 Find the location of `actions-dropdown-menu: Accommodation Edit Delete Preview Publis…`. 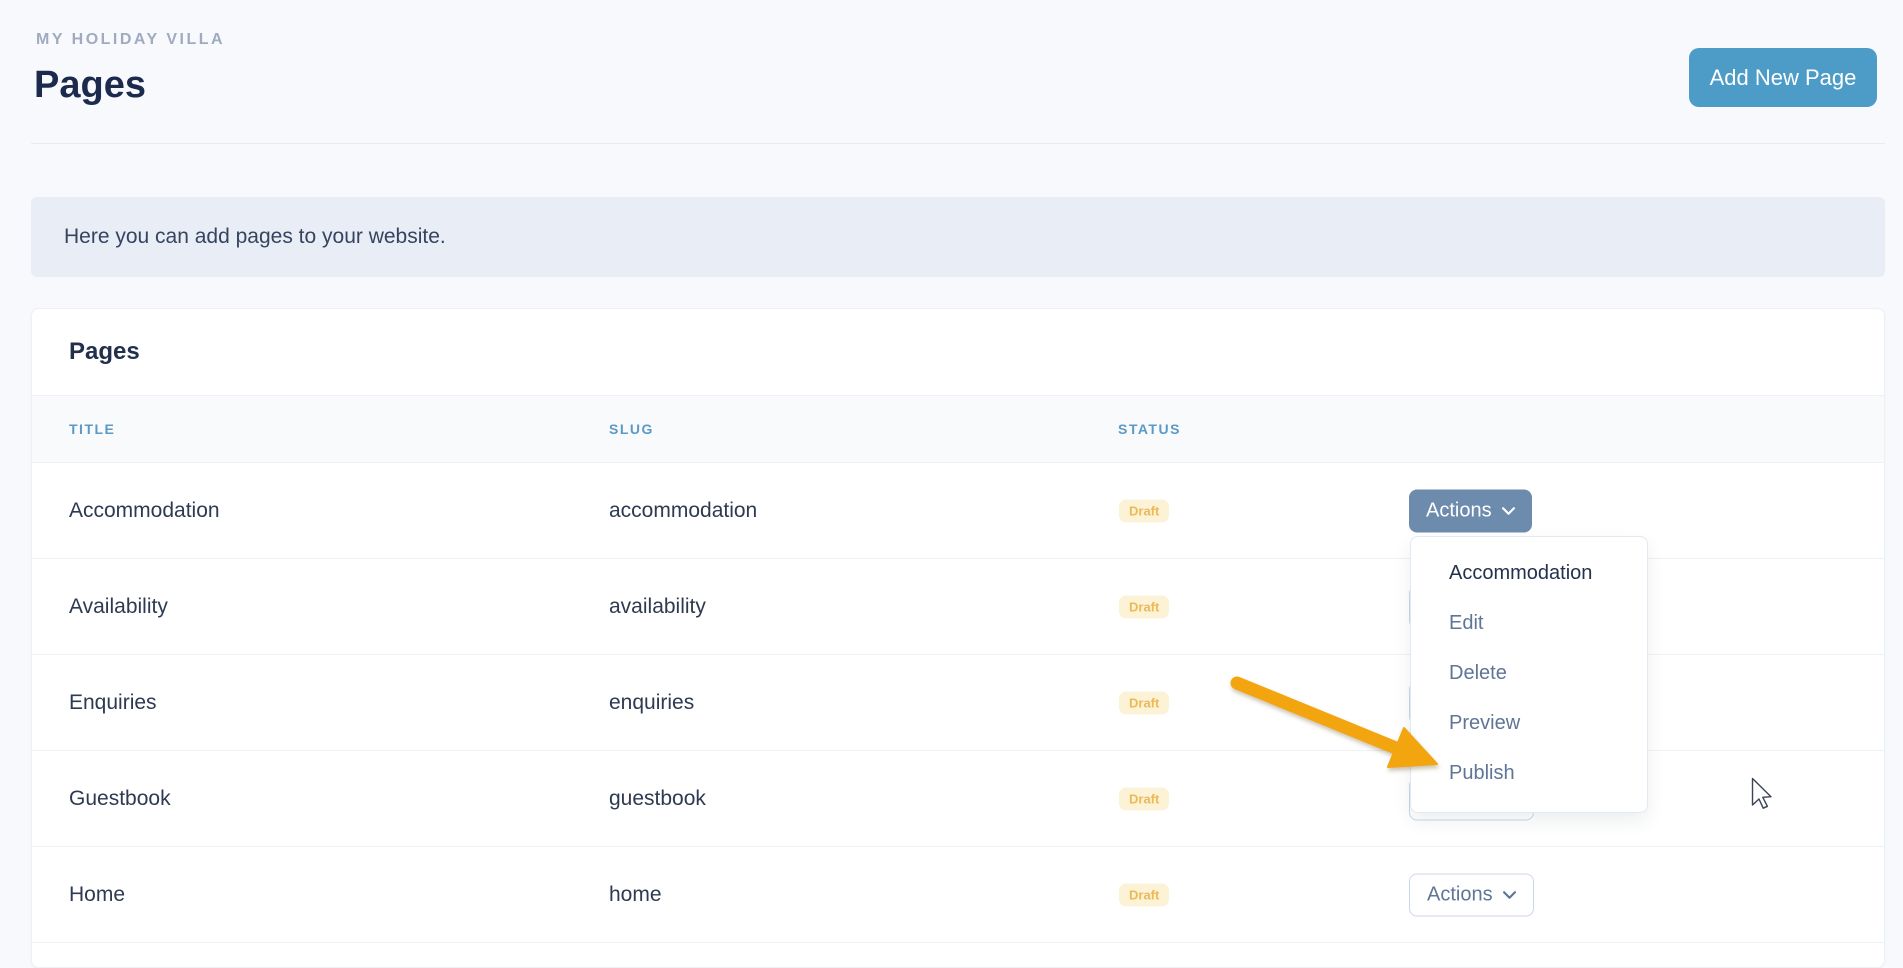

actions-dropdown-menu: Accommodation Edit Delete Preview Publis… is located at coordinates (1529, 674).